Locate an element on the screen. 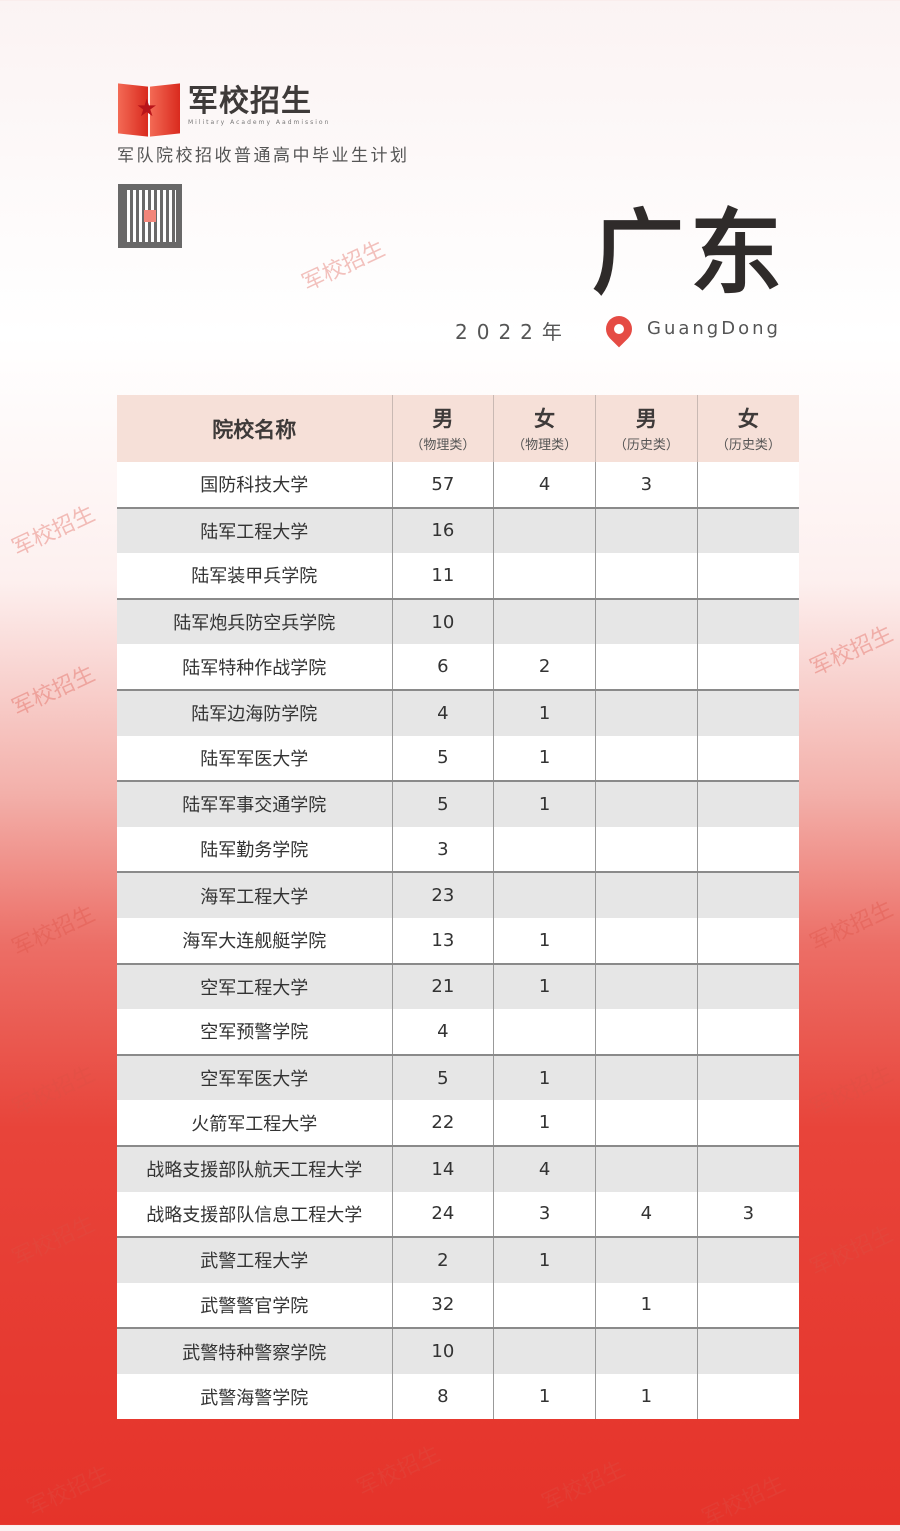 Image resolution: width=900 pixels, height=1531 pixels. table-row: 武警海警学院 8 1 1 is located at coordinates (458, 1396).